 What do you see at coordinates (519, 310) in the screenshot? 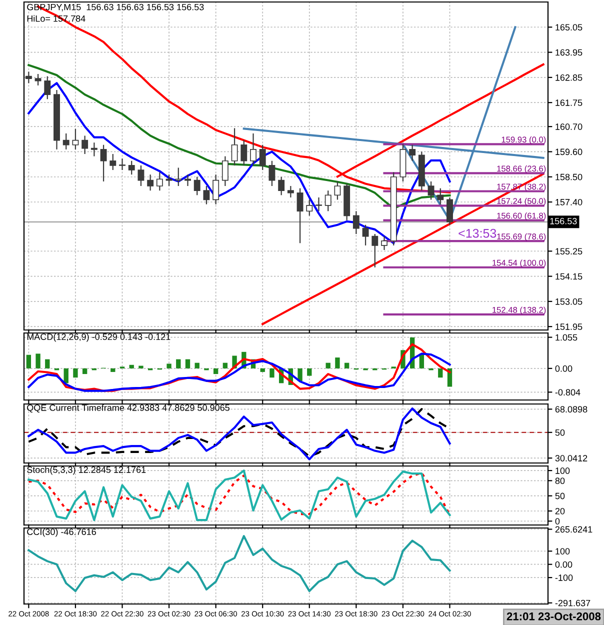
I see `annotation: 152.48 (138.2)` at bounding box center [519, 310].